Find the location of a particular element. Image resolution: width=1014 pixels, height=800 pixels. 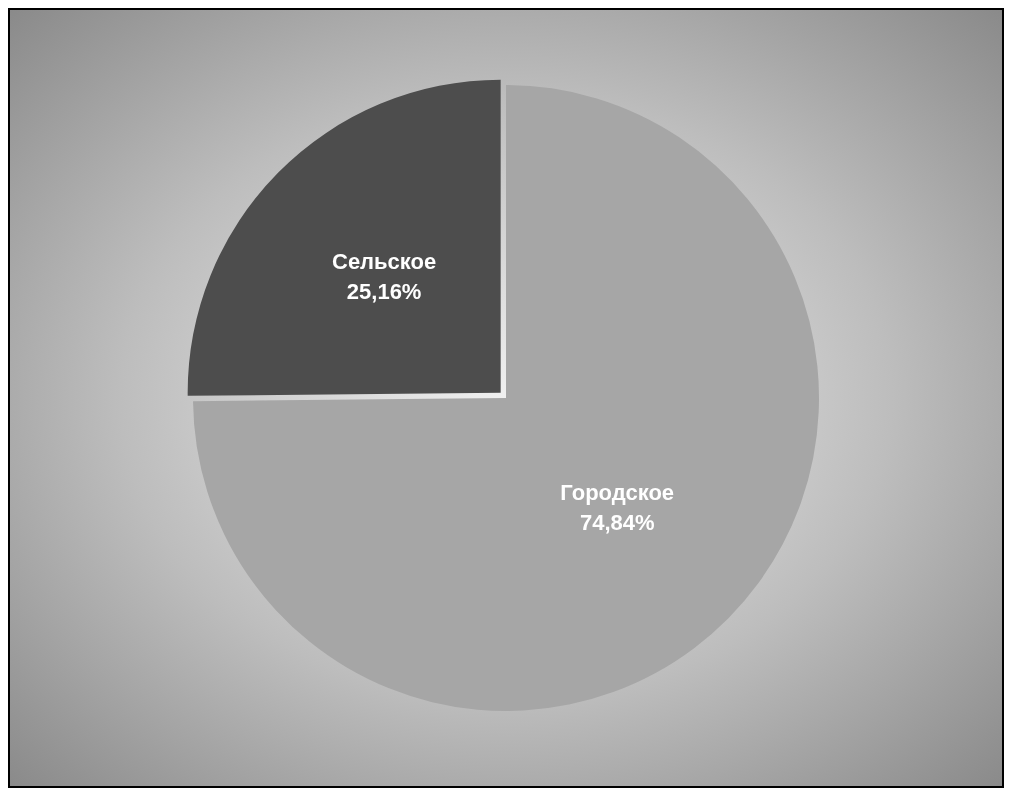

data-label: 25,16% is located at coordinates (384, 292).